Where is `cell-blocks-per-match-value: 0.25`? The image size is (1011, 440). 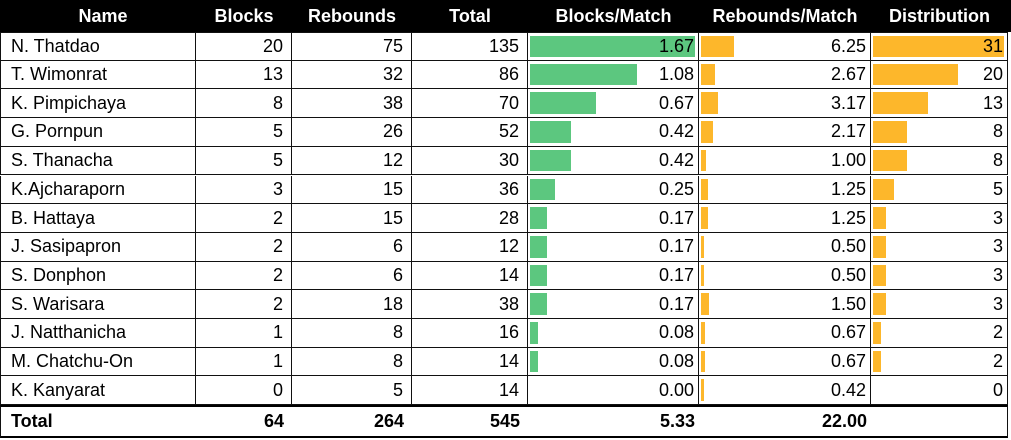
cell-blocks-per-match-value: 0.25 is located at coordinates (676, 188).